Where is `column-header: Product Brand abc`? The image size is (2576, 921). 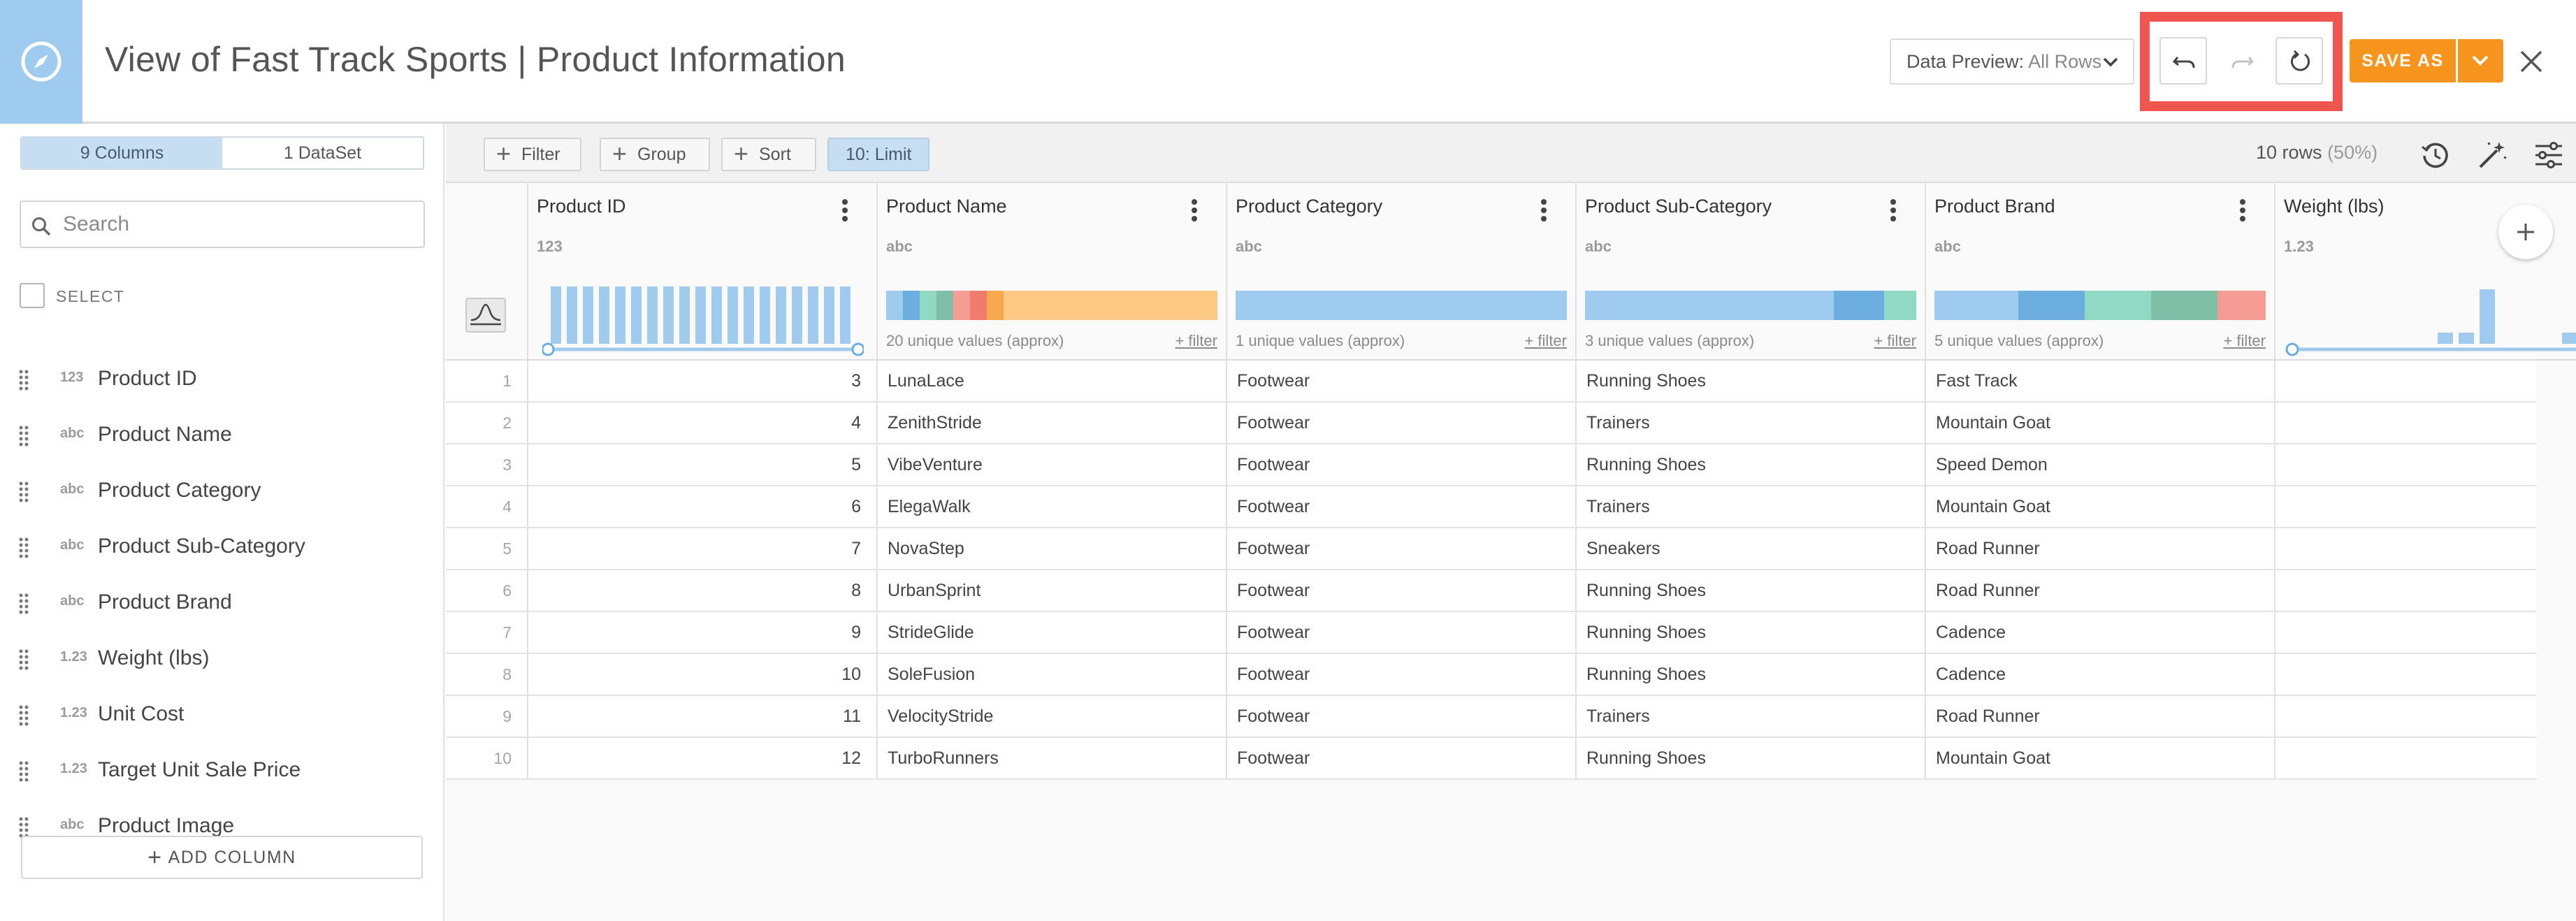 column-header: Product Brand abc is located at coordinates (2100, 228).